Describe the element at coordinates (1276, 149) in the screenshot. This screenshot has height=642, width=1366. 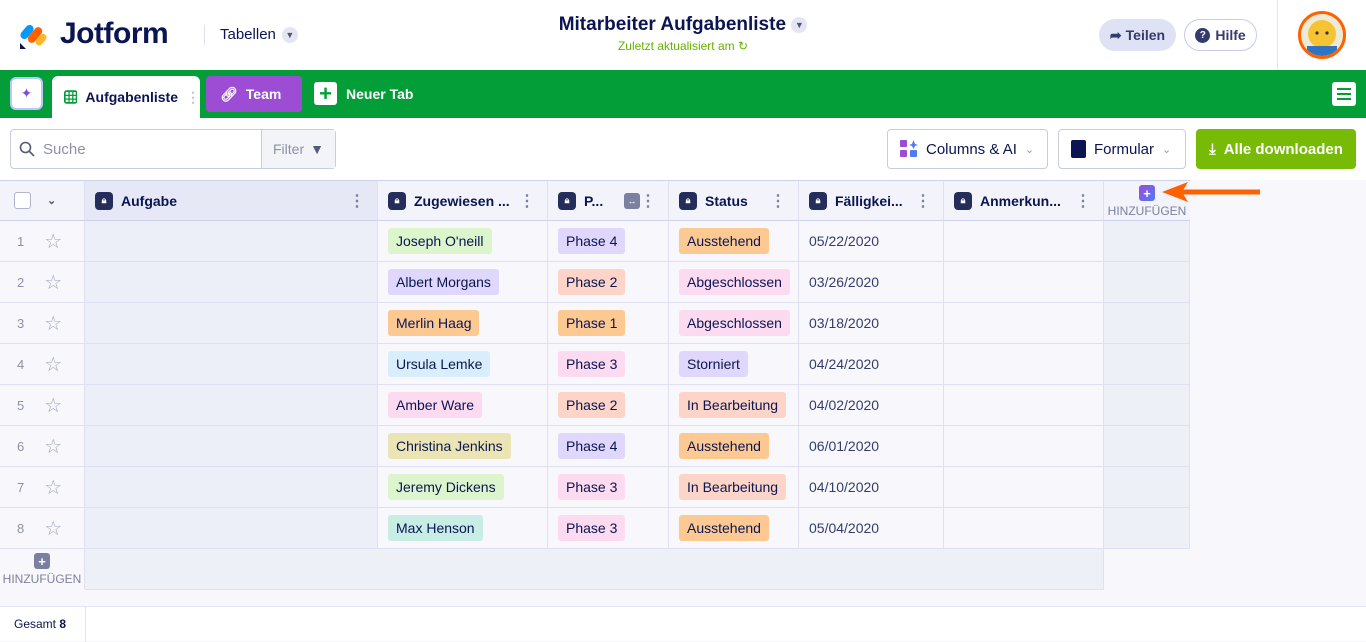
I see `download-all-button: ⤓ Alle downloaden` at that location.